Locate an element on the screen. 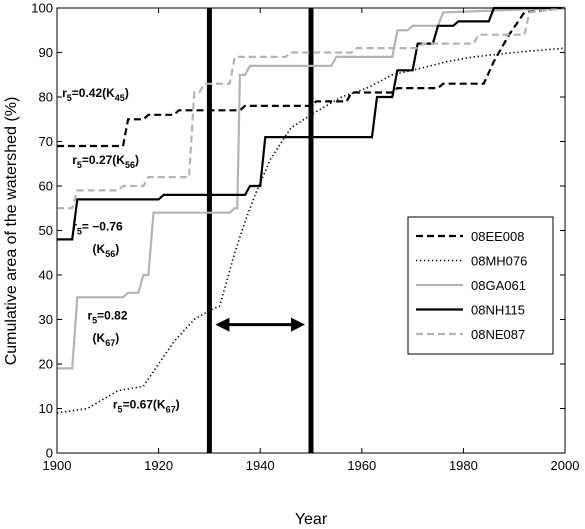 Image resolution: width=585 pixels, height=529 pixels. y-tick-label: 0 is located at coordinates (49, 453).